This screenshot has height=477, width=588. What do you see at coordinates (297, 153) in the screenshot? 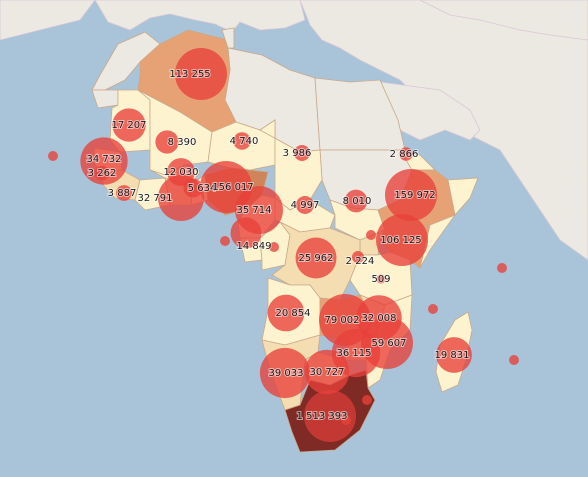
I see `label-chad: 3 986` at bounding box center [297, 153].